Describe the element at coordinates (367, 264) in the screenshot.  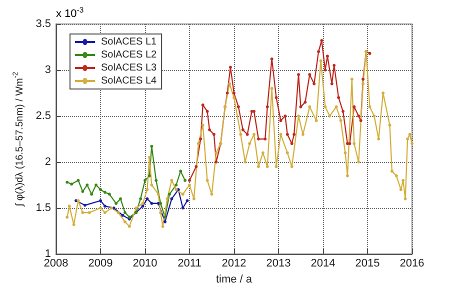
I see `x-tick-label: 2015` at that location.